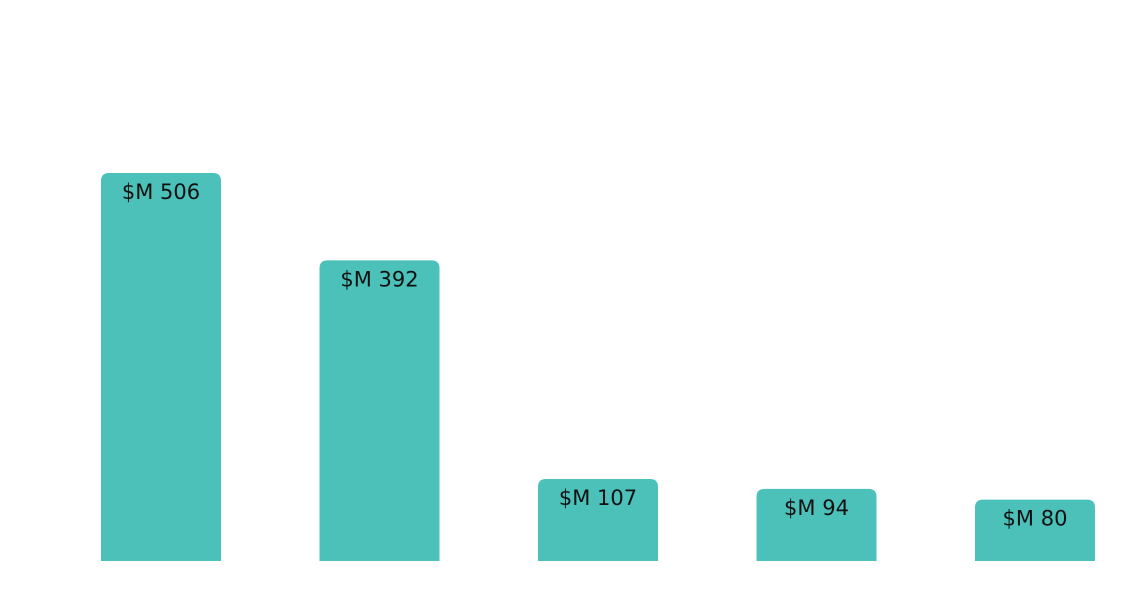  Describe the element at coordinates (598, 498) in the screenshot. I see `bar-value-label-3: $M 107` at that location.